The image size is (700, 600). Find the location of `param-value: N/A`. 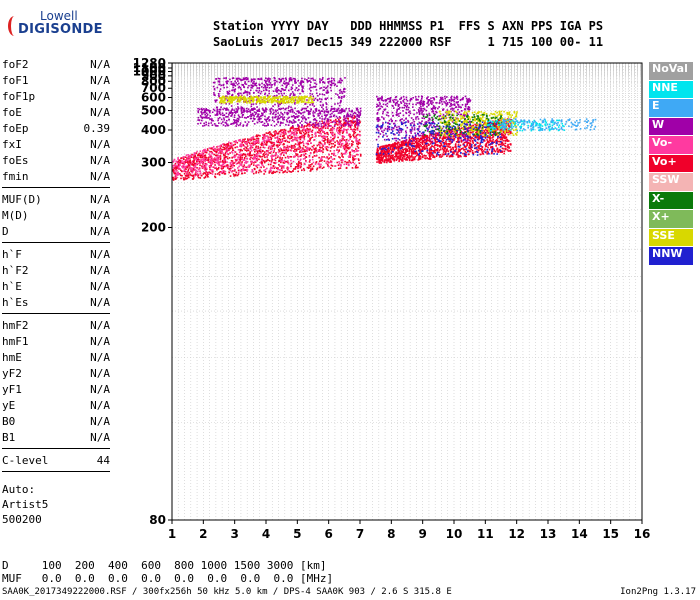

param-value: N/A is located at coordinates (100, 199).